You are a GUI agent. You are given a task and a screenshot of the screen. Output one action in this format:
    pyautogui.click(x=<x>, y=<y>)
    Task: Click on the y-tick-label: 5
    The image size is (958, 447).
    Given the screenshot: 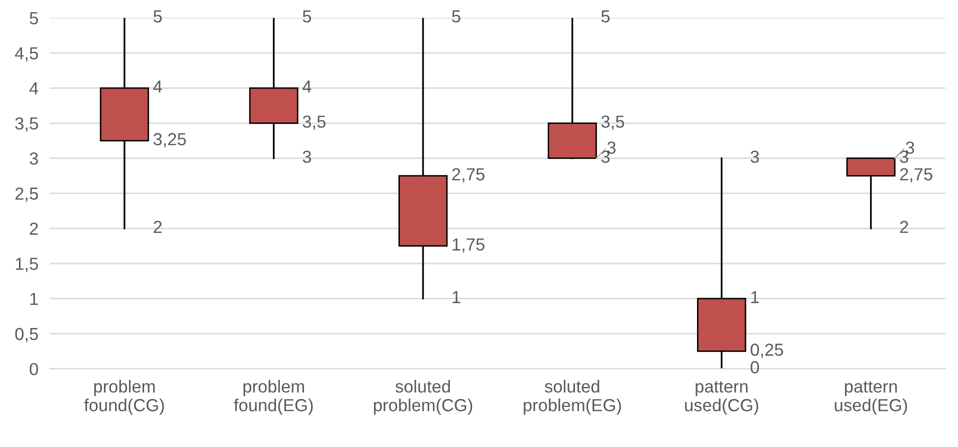 What is the action you would take?
    pyautogui.click(x=34, y=18)
    